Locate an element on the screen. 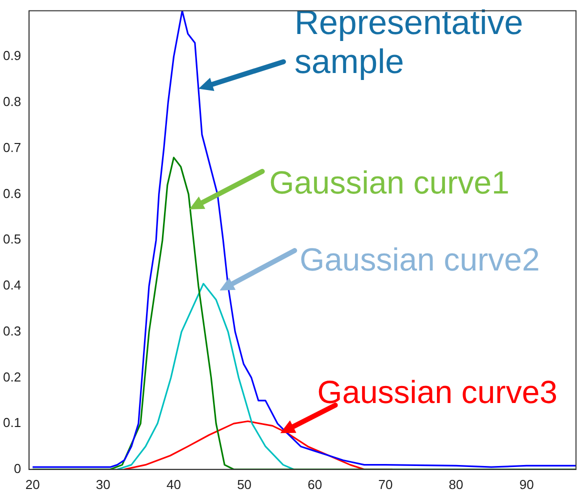  x-tick-label: 20 is located at coordinates (32, 484).